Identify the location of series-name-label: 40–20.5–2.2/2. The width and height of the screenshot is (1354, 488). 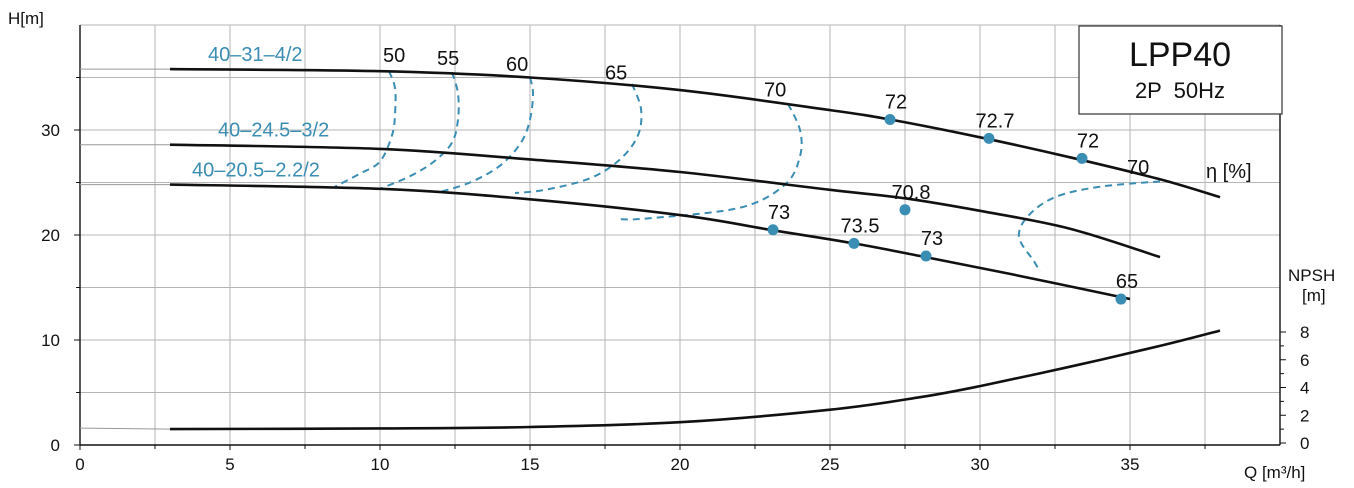
(256, 171).